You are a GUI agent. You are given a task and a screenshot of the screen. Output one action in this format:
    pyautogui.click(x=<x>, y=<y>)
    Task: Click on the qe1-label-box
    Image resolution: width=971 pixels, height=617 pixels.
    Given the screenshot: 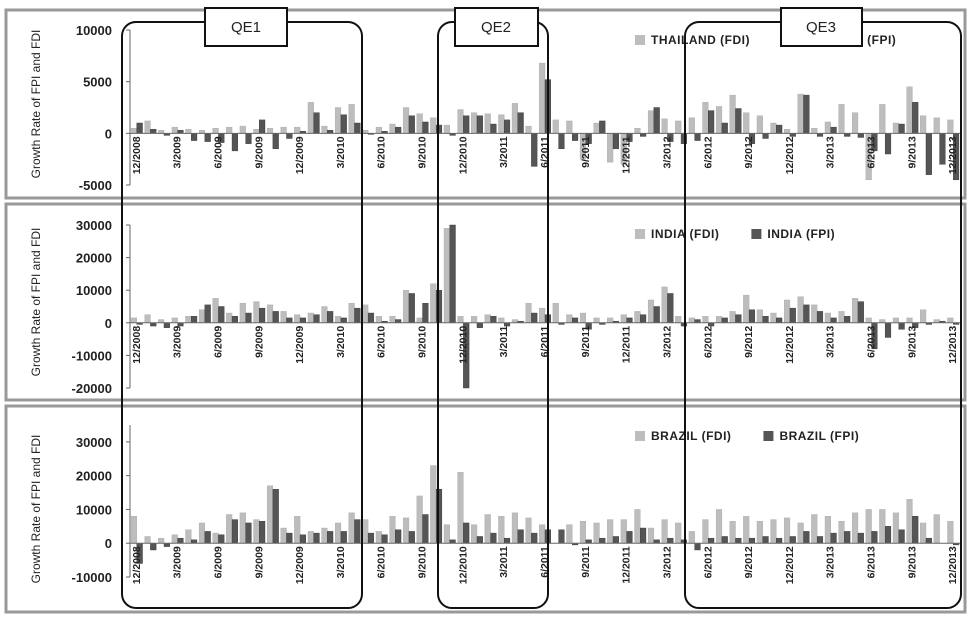 What is the action you would take?
    pyautogui.click(x=246, y=27)
    